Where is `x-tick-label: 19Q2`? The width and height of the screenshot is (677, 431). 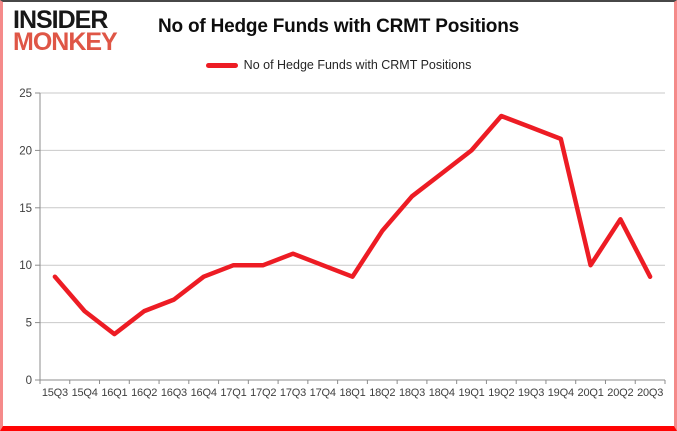
x-tick-label: 19Q2 is located at coordinates (501, 393).